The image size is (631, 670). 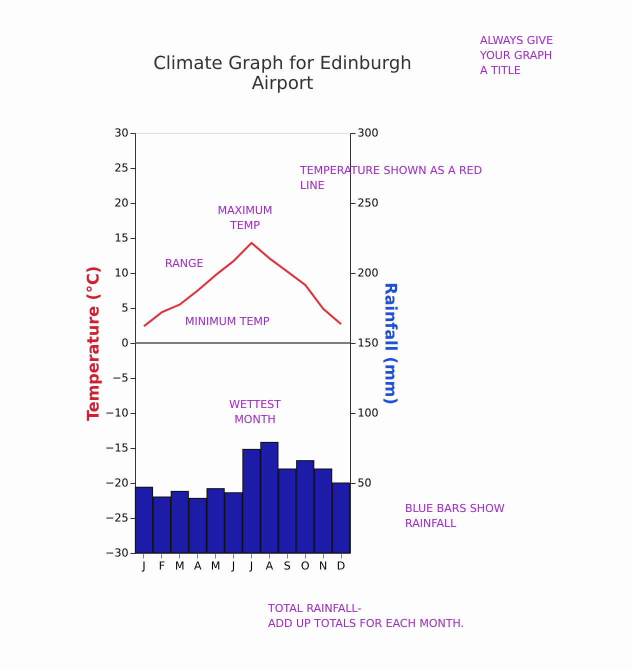 What do you see at coordinates (121, 238) in the screenshot?
I see `y-tick-label: 15` at bounding box center [121, 238].